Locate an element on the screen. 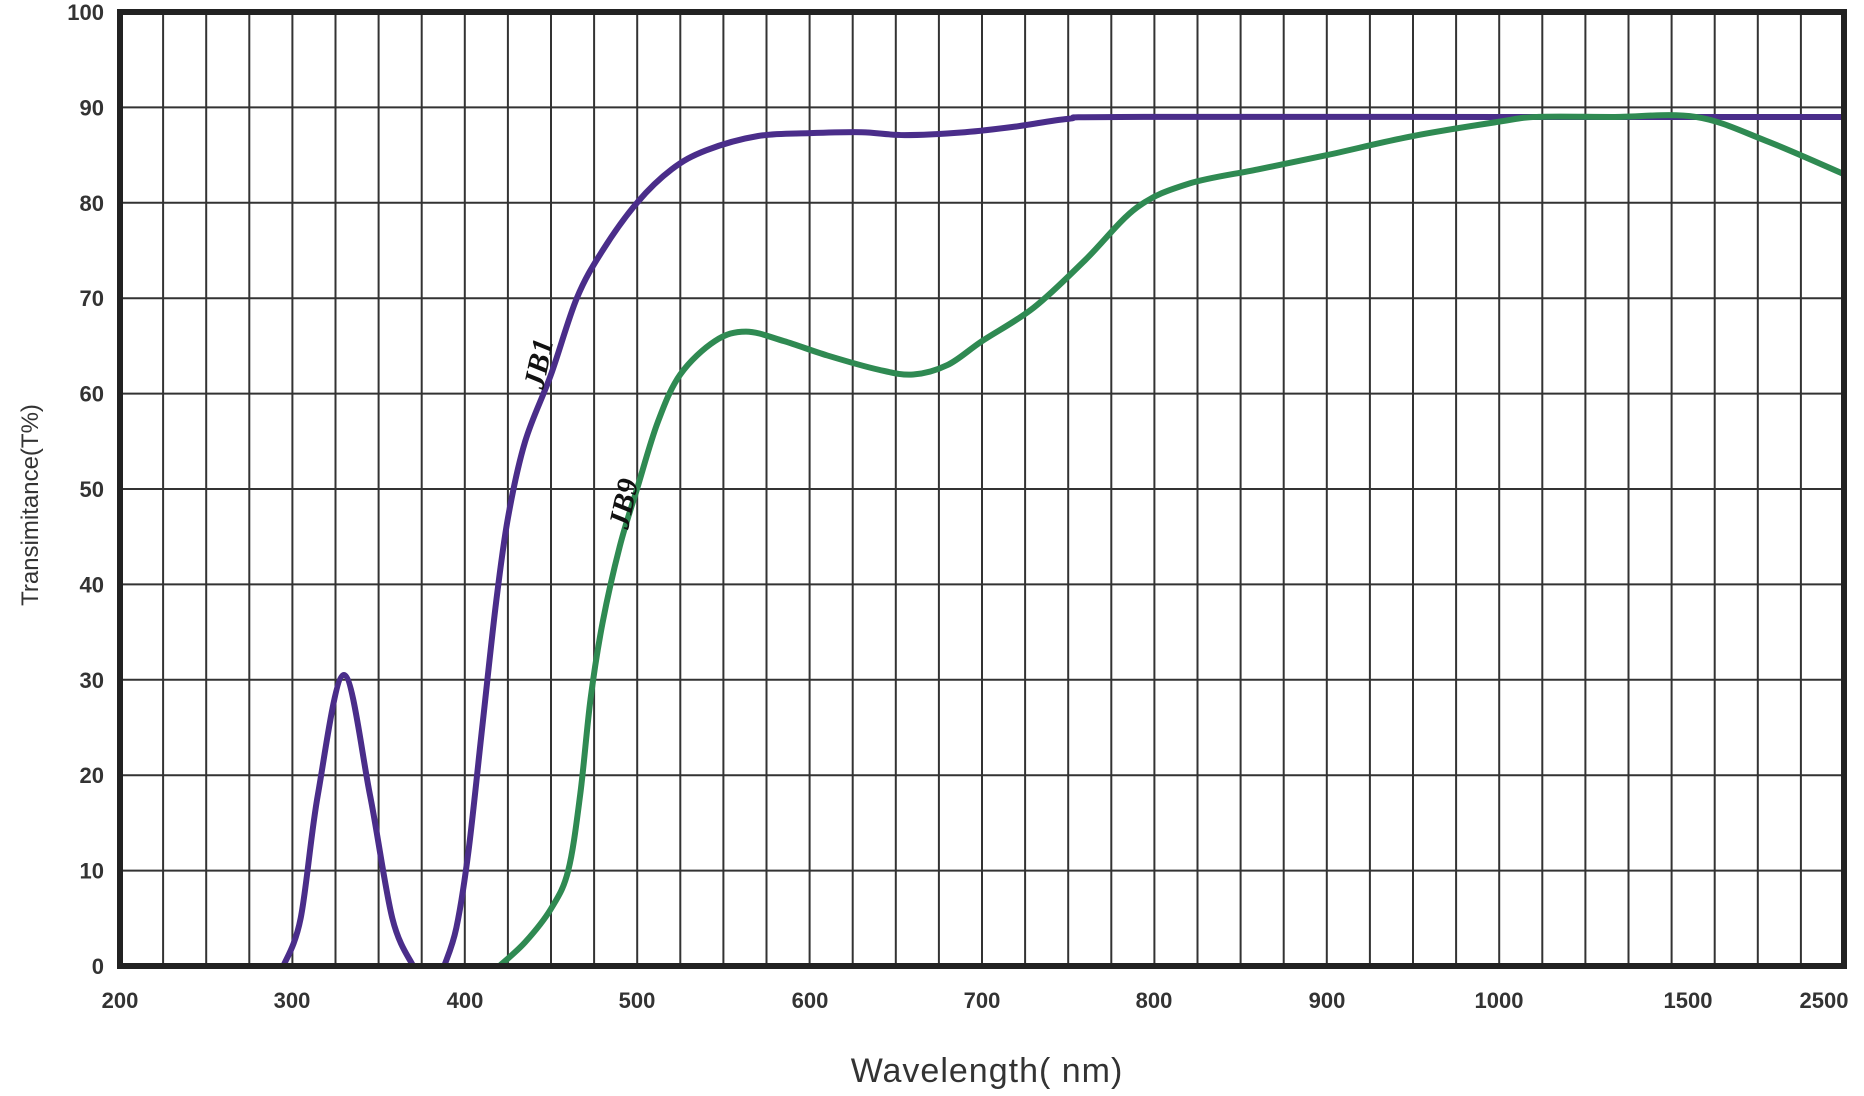 The image size is (1864, 1096). series-label-jb1: JB1 is located at coordinates (538, 364).